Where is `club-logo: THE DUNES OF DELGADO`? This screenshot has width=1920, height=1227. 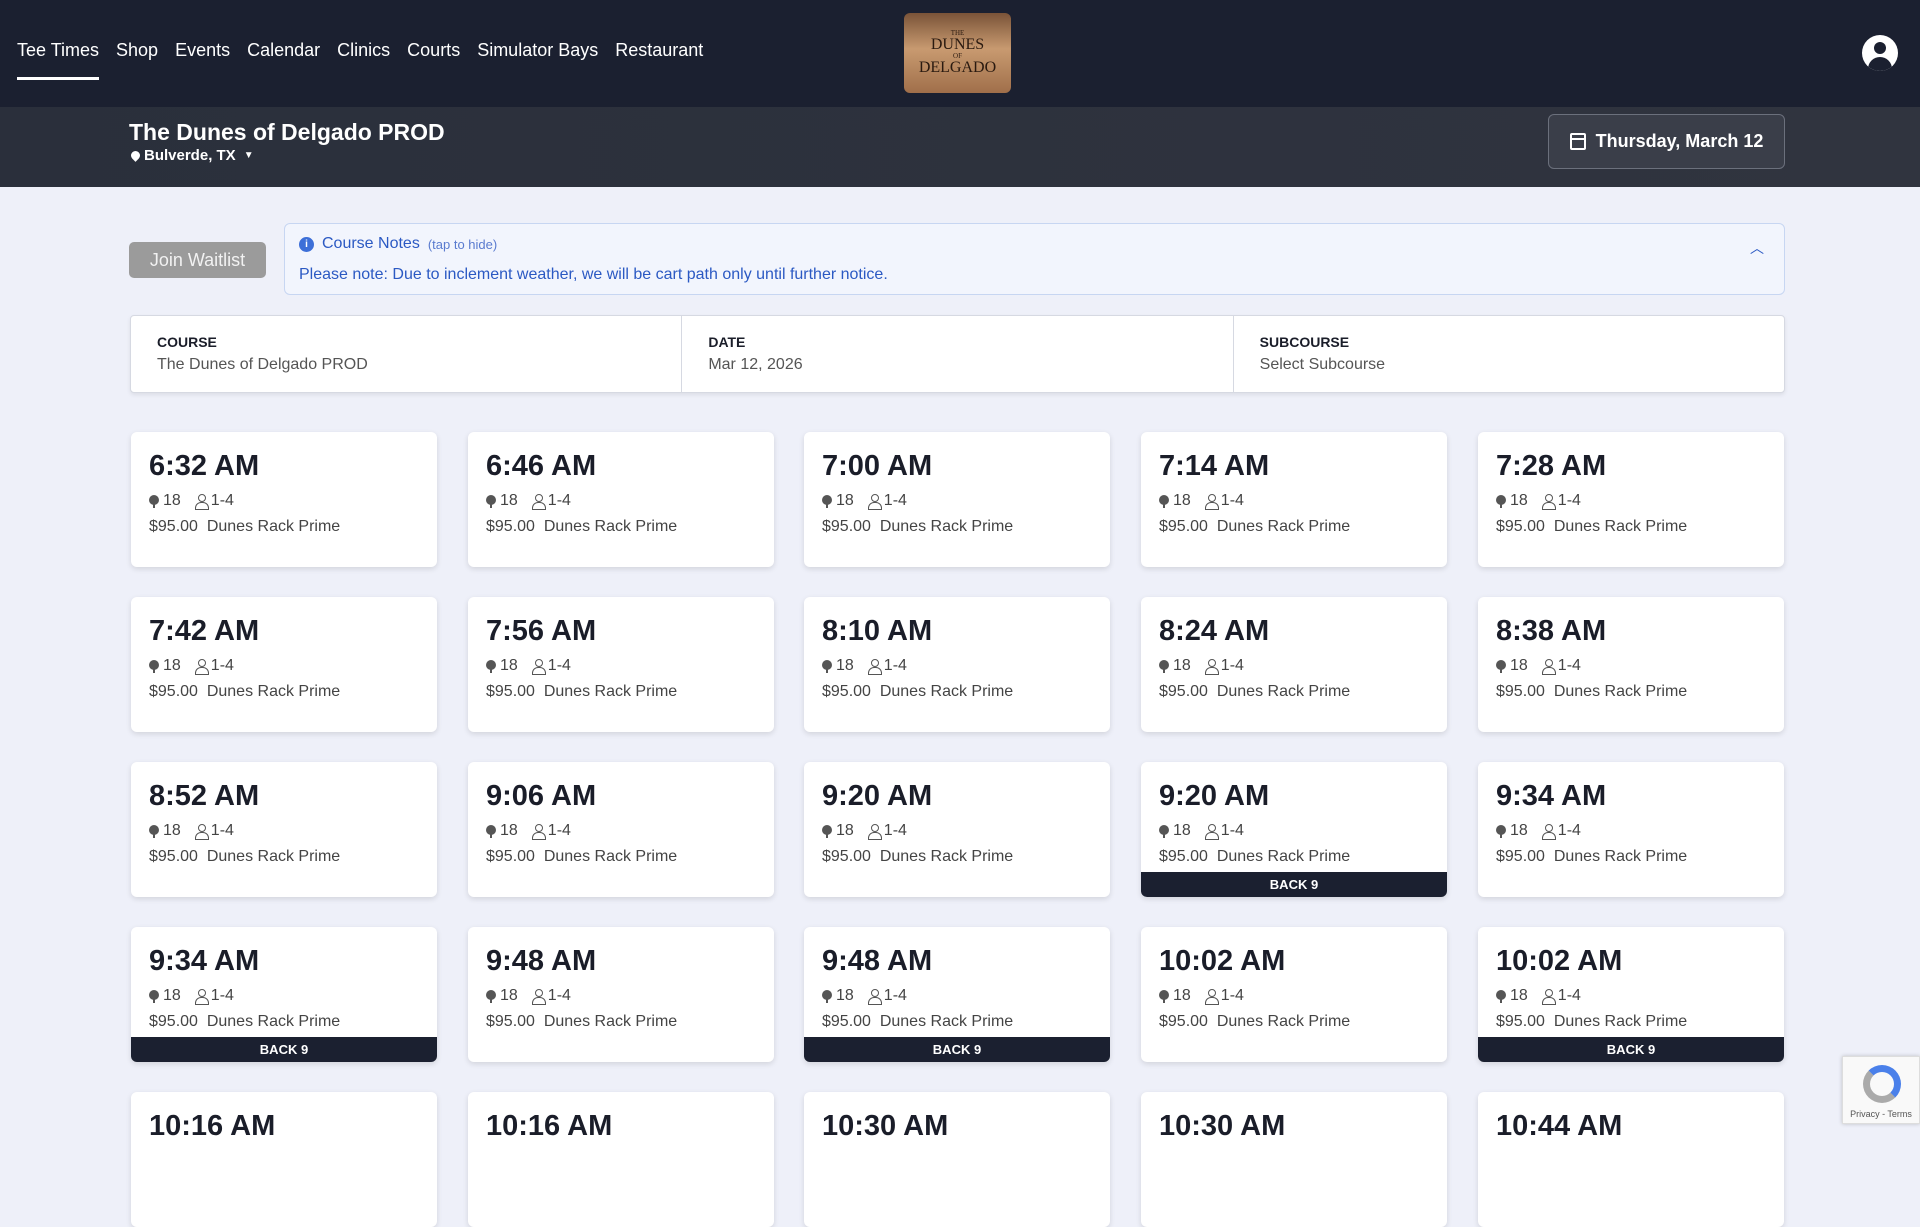
club-logo: THE DUNES OF DELGADO is located at coordinates (957, 53).